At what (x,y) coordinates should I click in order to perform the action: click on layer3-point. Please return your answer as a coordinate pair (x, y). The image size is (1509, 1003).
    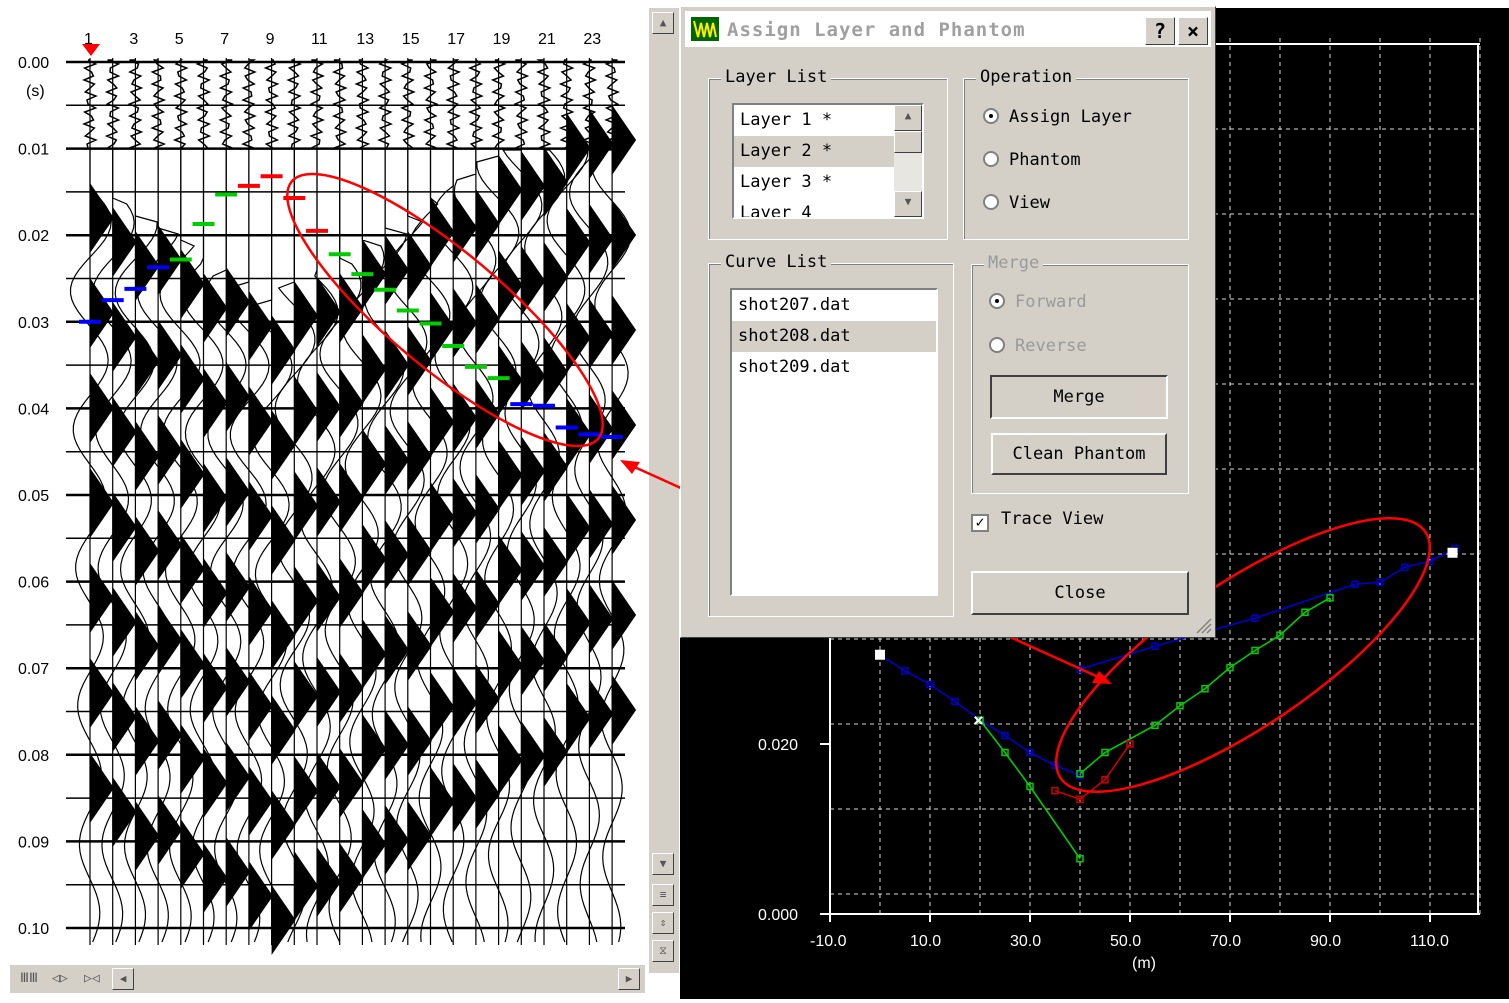
    Looking at the image, I should click on (1080, 799).